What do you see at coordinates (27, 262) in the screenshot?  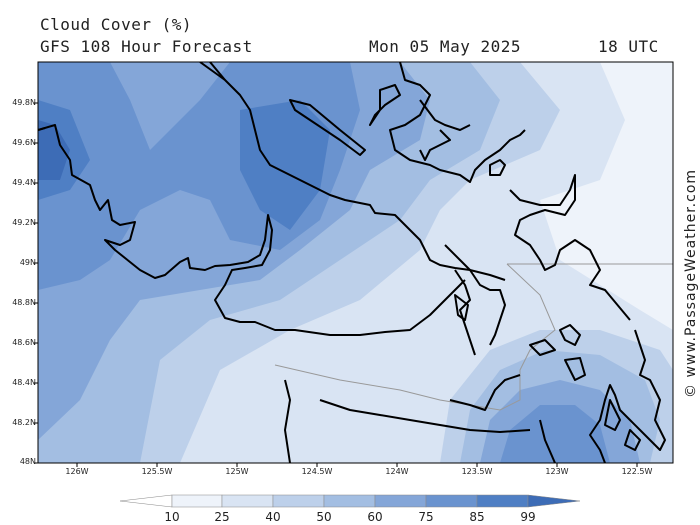 I see `lat-label: 49N` at bounding box center [27, 262].